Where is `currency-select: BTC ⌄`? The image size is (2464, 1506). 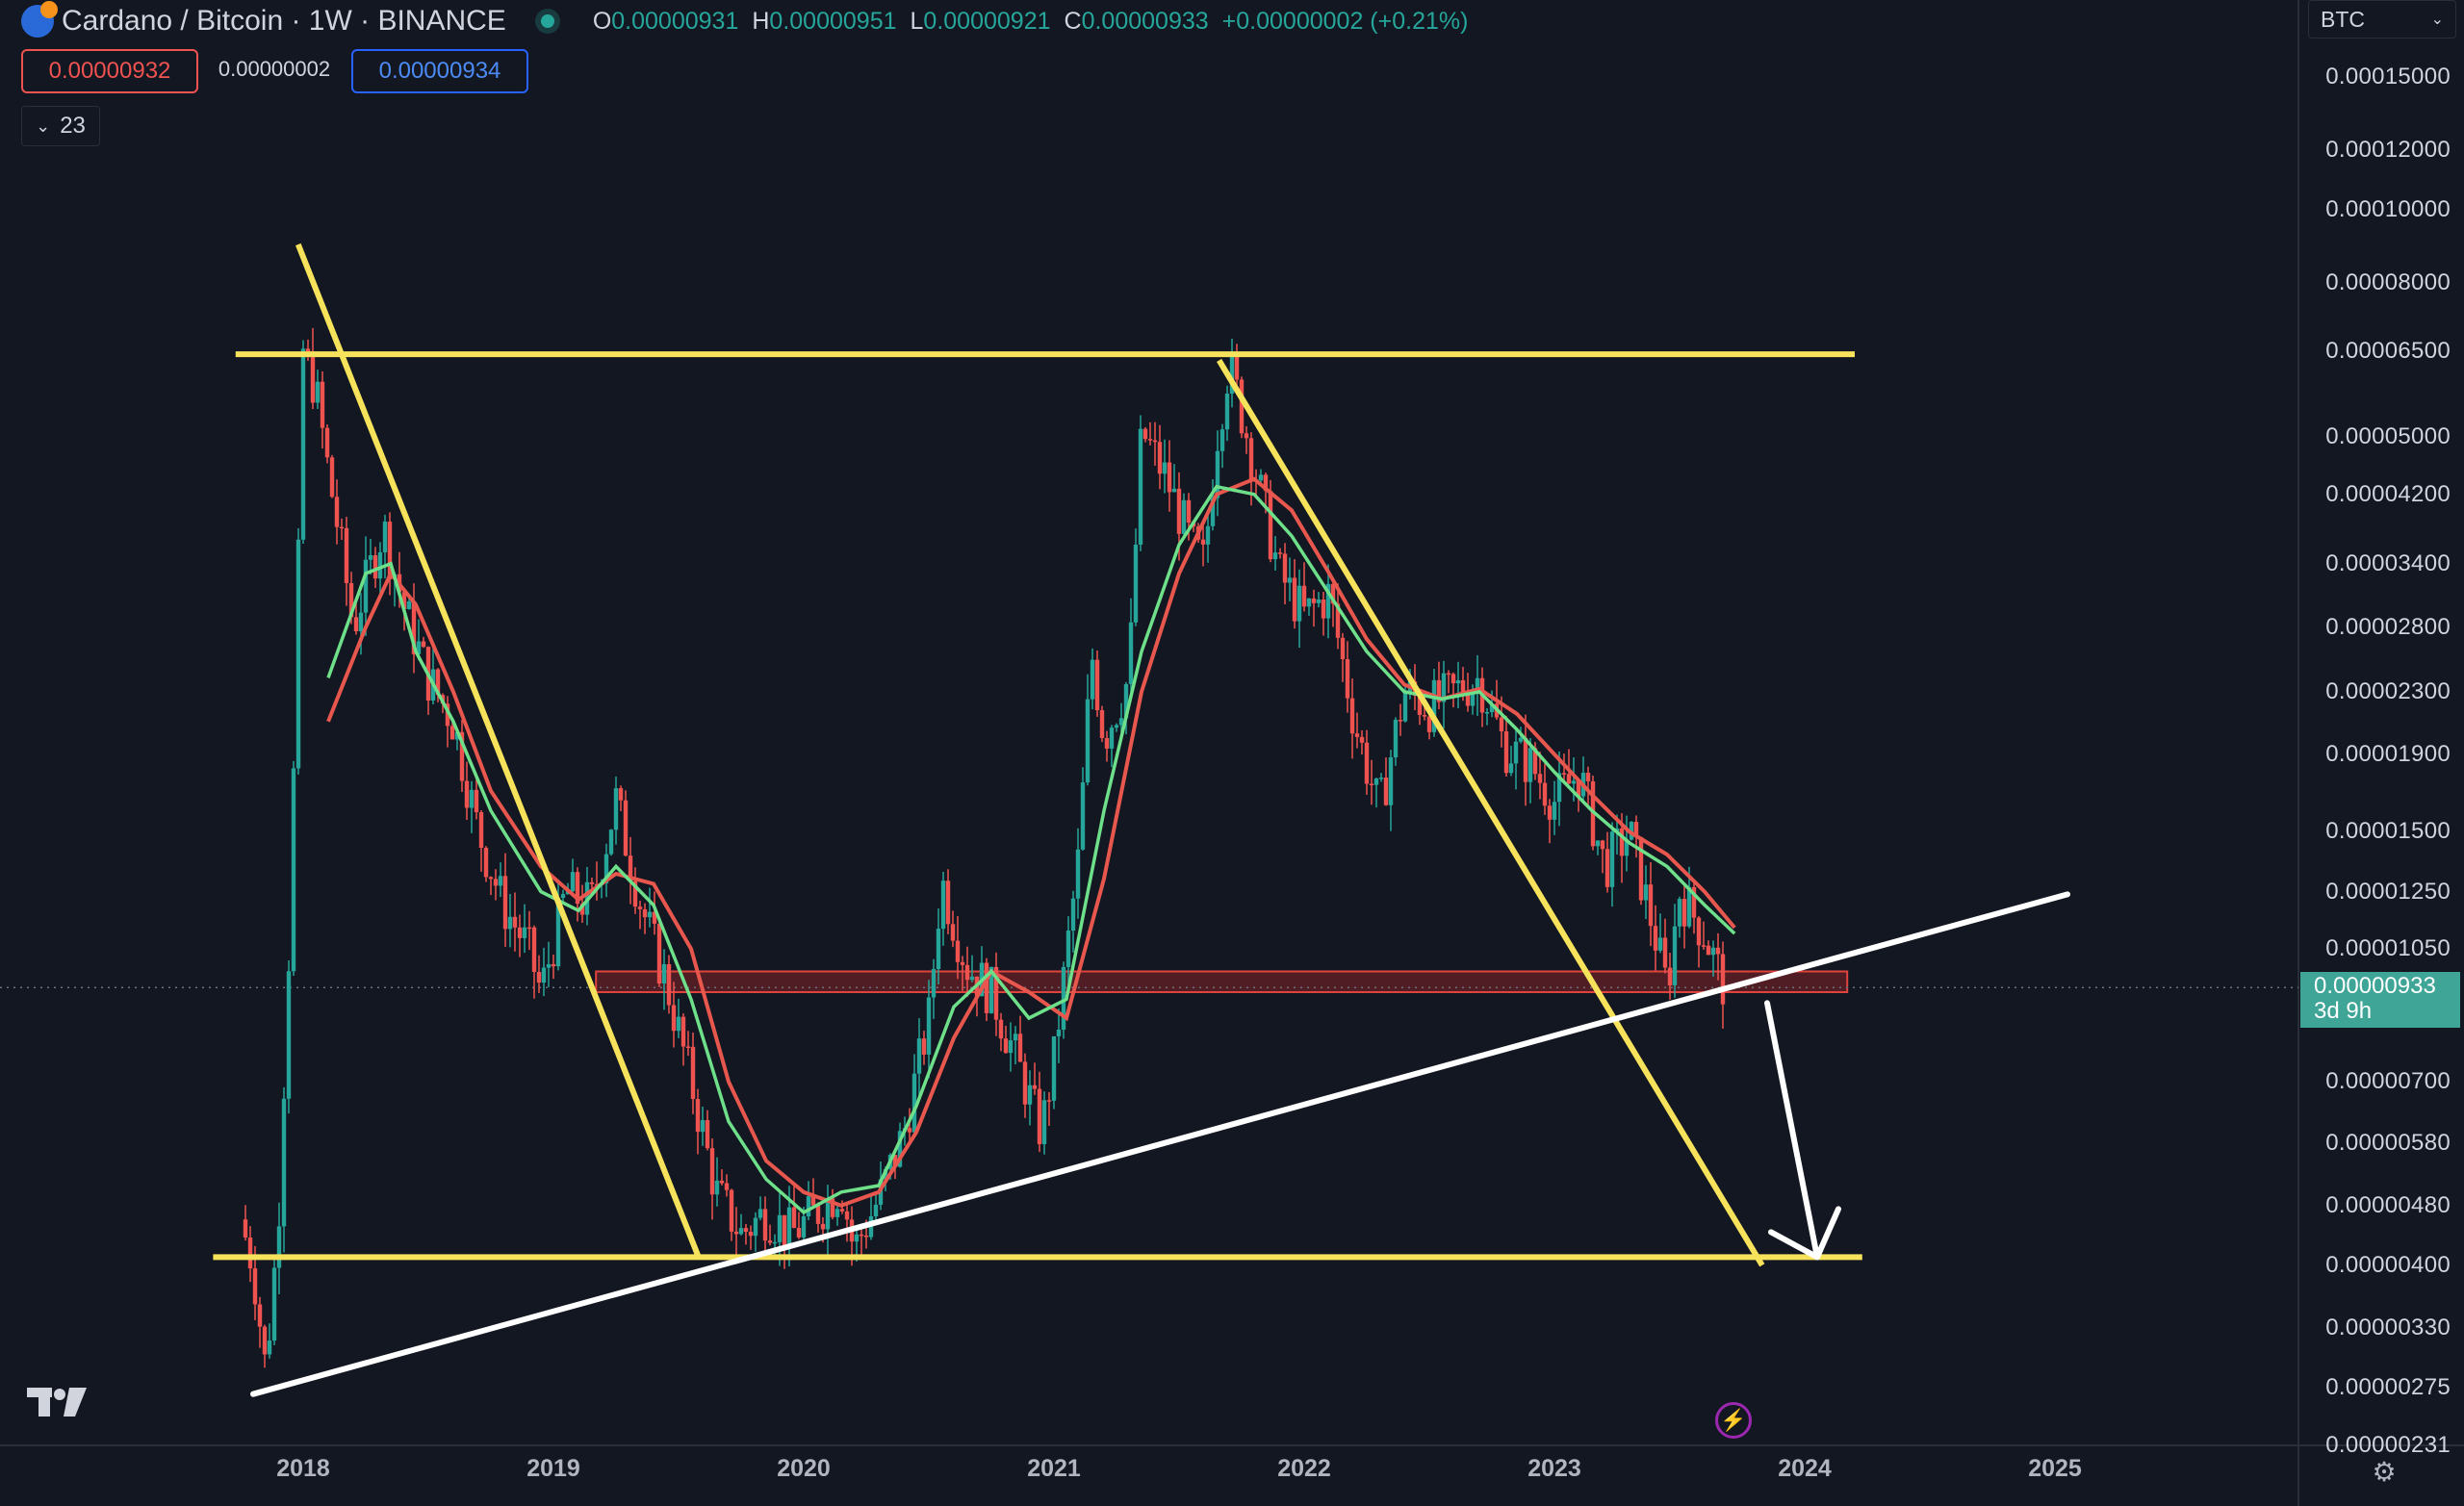 currency-select: BTC ⌄ is located at coordinates (2382, 19).